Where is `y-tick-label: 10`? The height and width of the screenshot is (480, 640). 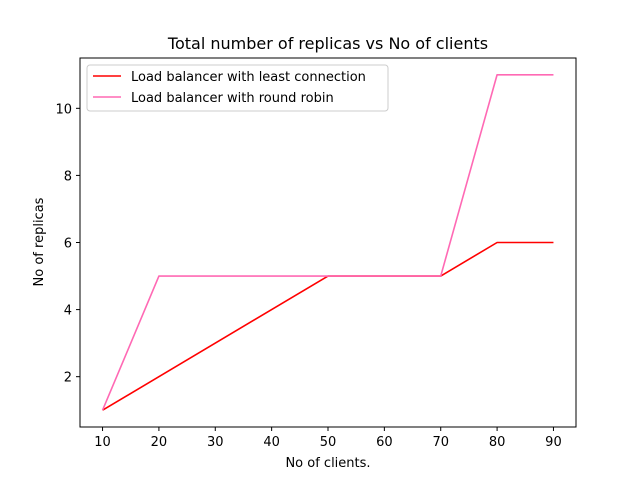 y-tick-label: 10 is located at coordinates (63, 109).